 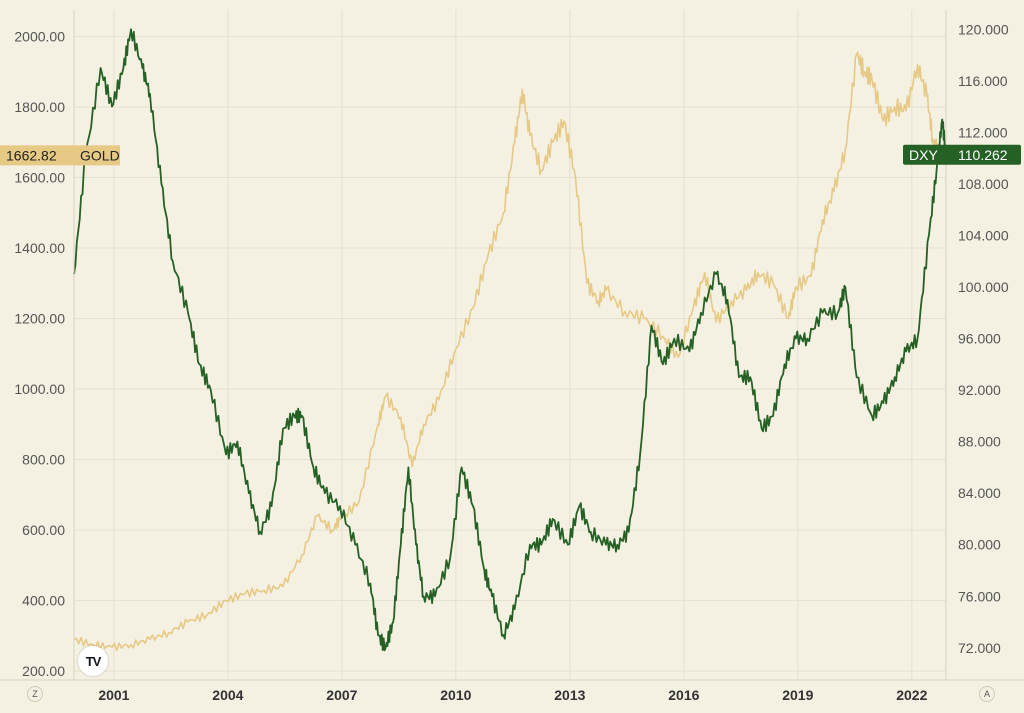 What do you see at coordinates (979, 339) in the screenshot?
I see `y-right-tick-label: 96.000` at bounding box center [979, 339].